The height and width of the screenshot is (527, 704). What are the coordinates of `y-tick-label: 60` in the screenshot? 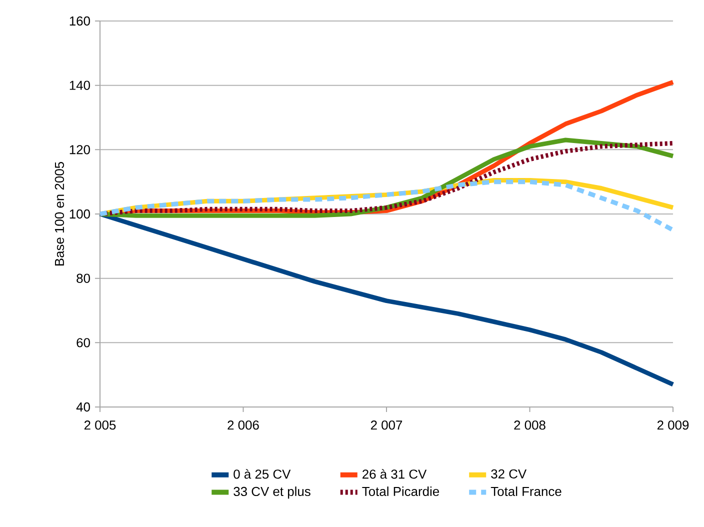 It's located at (83, 343).